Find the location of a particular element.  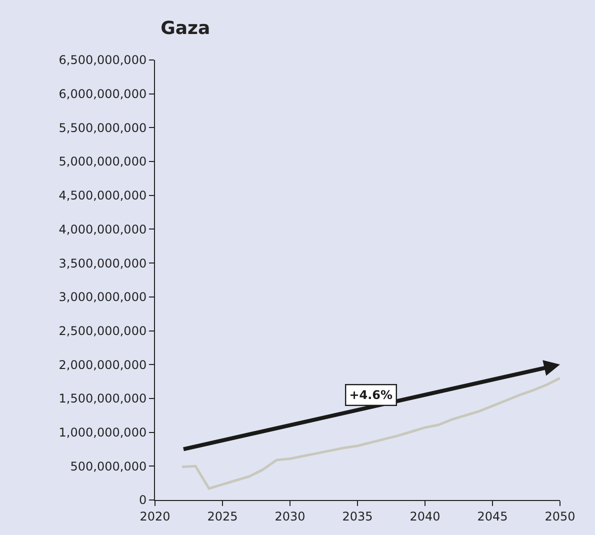

x-tick-label: 2050 is located at coordinates (560, 516).